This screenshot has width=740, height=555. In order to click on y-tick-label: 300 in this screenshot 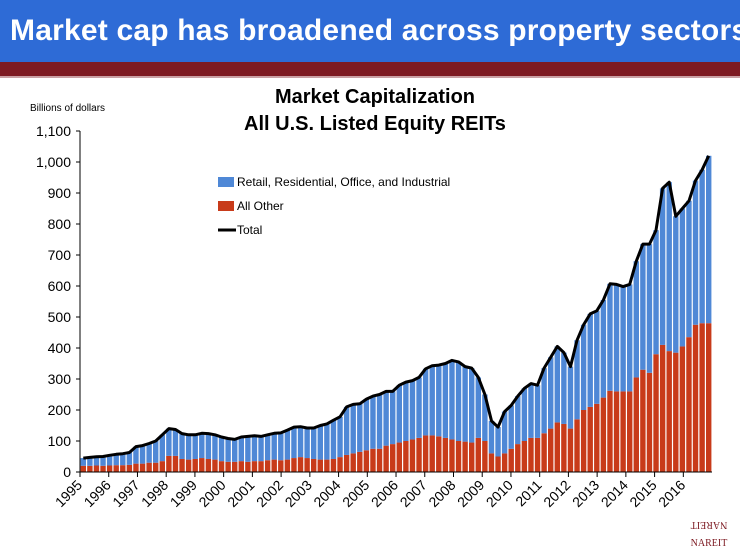, I will do `click(60, 379)`.